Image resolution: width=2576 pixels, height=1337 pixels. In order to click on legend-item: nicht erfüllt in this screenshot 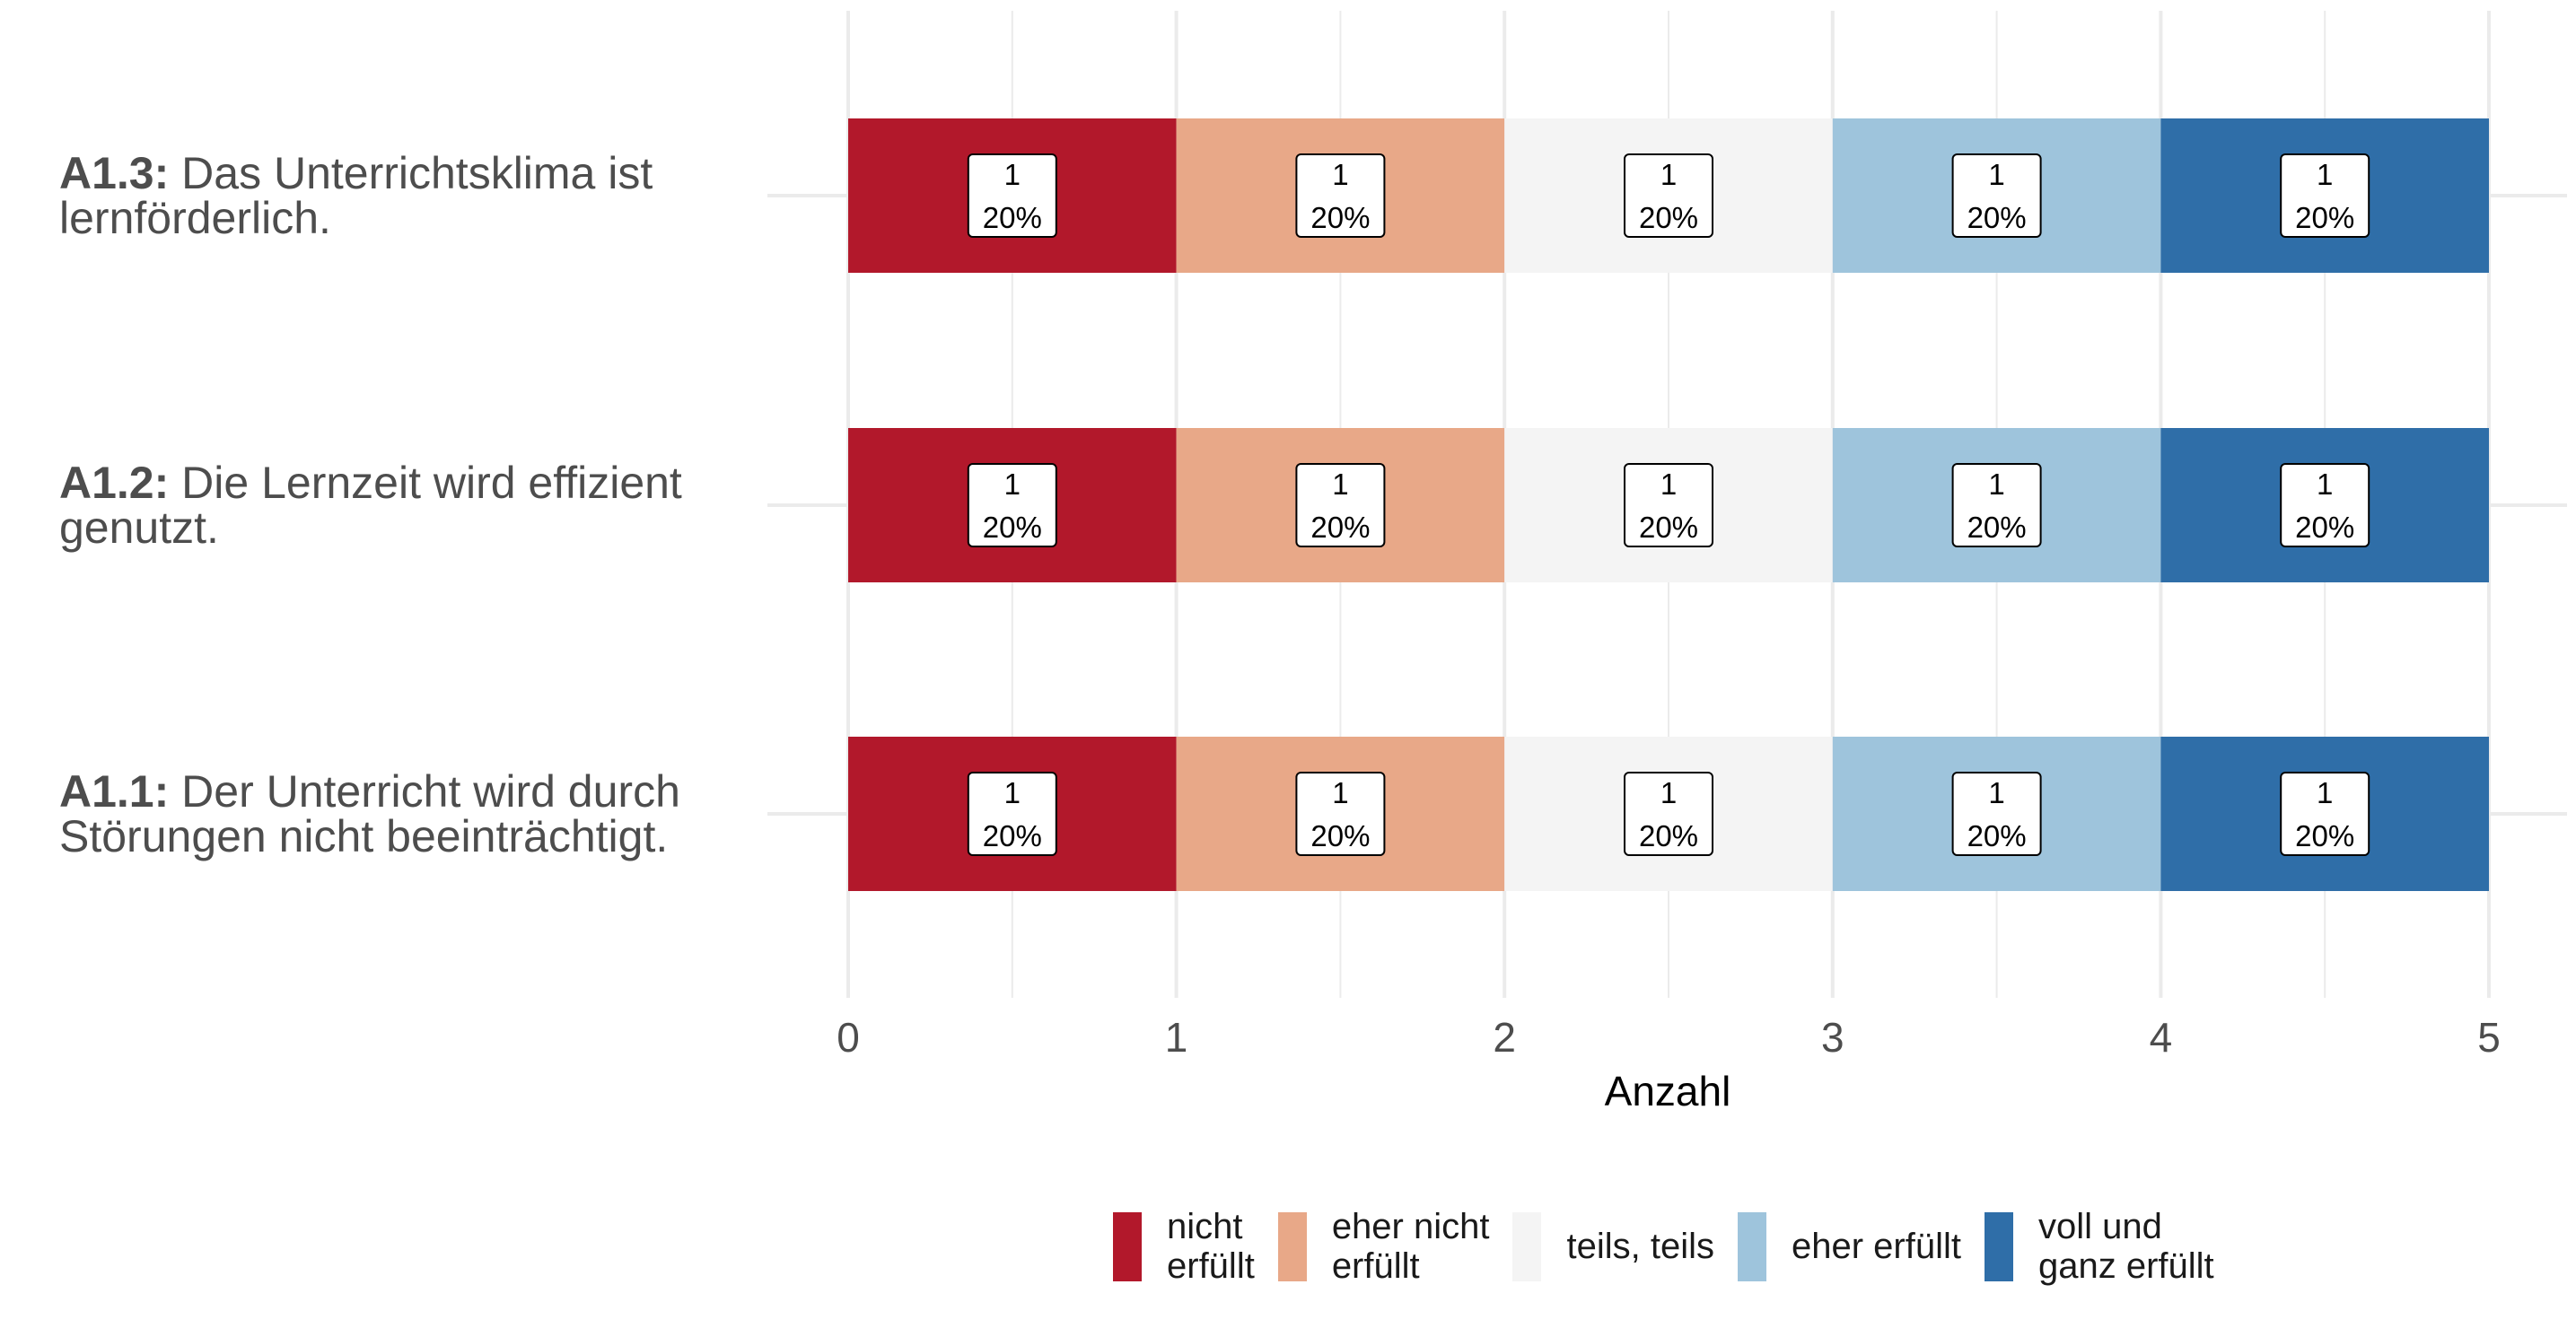, I will do `click(1184, 1246)`.